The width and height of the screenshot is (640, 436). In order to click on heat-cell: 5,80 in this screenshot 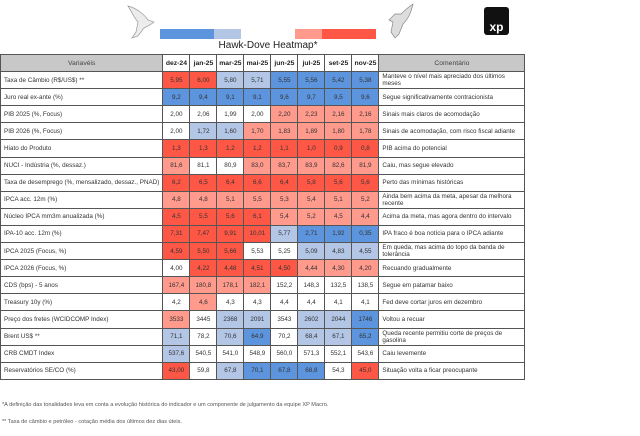, I will do `click(230, 80)`.